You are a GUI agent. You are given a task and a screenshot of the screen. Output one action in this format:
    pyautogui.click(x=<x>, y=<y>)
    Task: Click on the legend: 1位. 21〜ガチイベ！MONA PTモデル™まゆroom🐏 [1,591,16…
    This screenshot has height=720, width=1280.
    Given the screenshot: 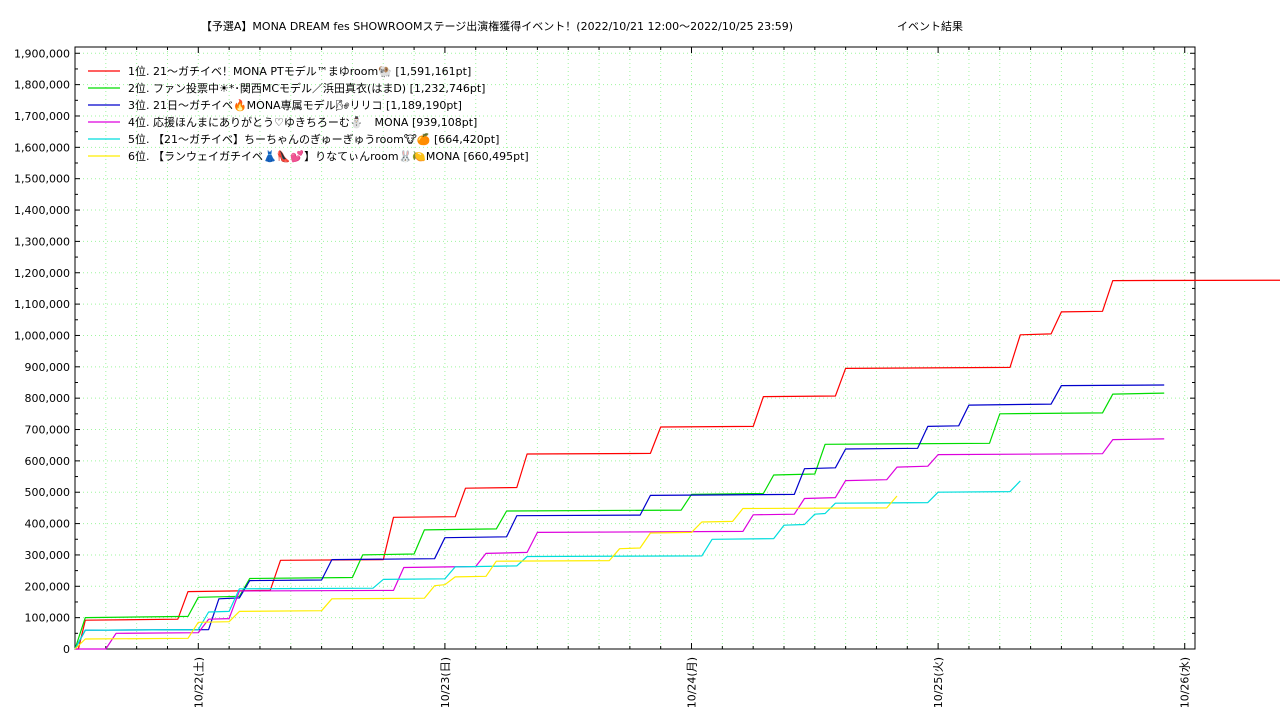 What is the action you would take?
    pyautogui.click(x=308, y=113)
    